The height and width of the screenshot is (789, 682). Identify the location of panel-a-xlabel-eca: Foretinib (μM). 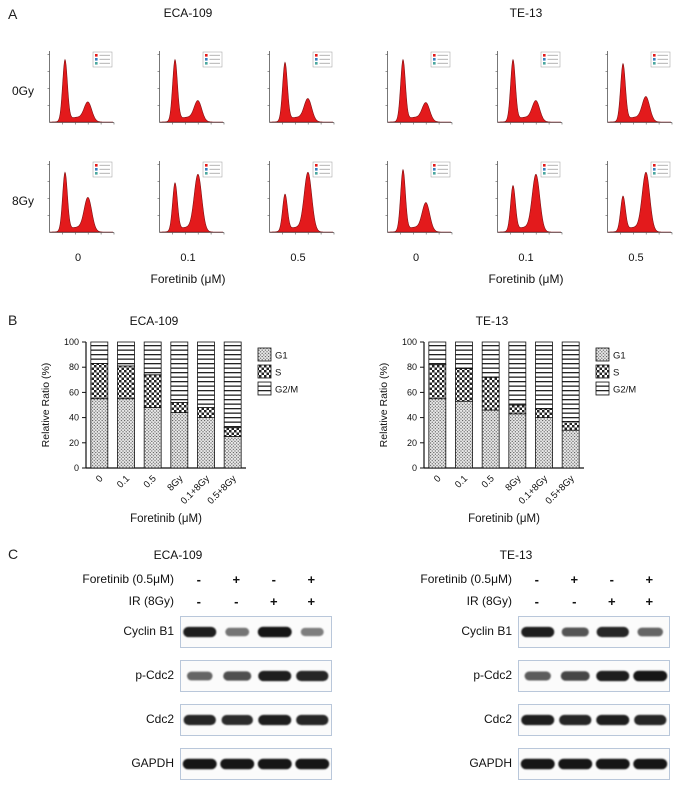
(188, 279).